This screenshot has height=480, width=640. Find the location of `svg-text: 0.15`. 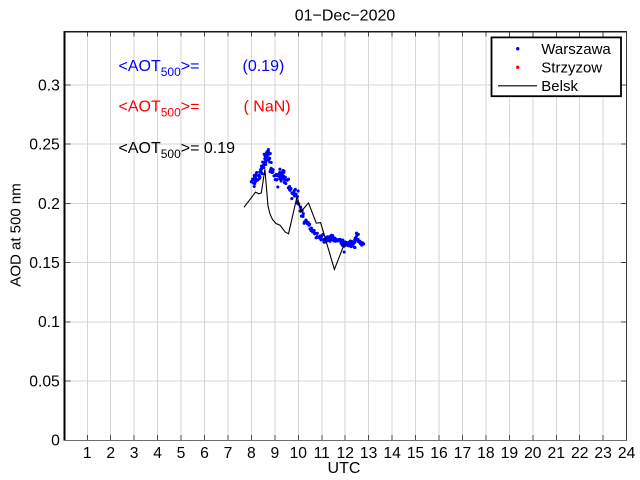

svg-text: 0.15 is located at coordinates (44, 263).